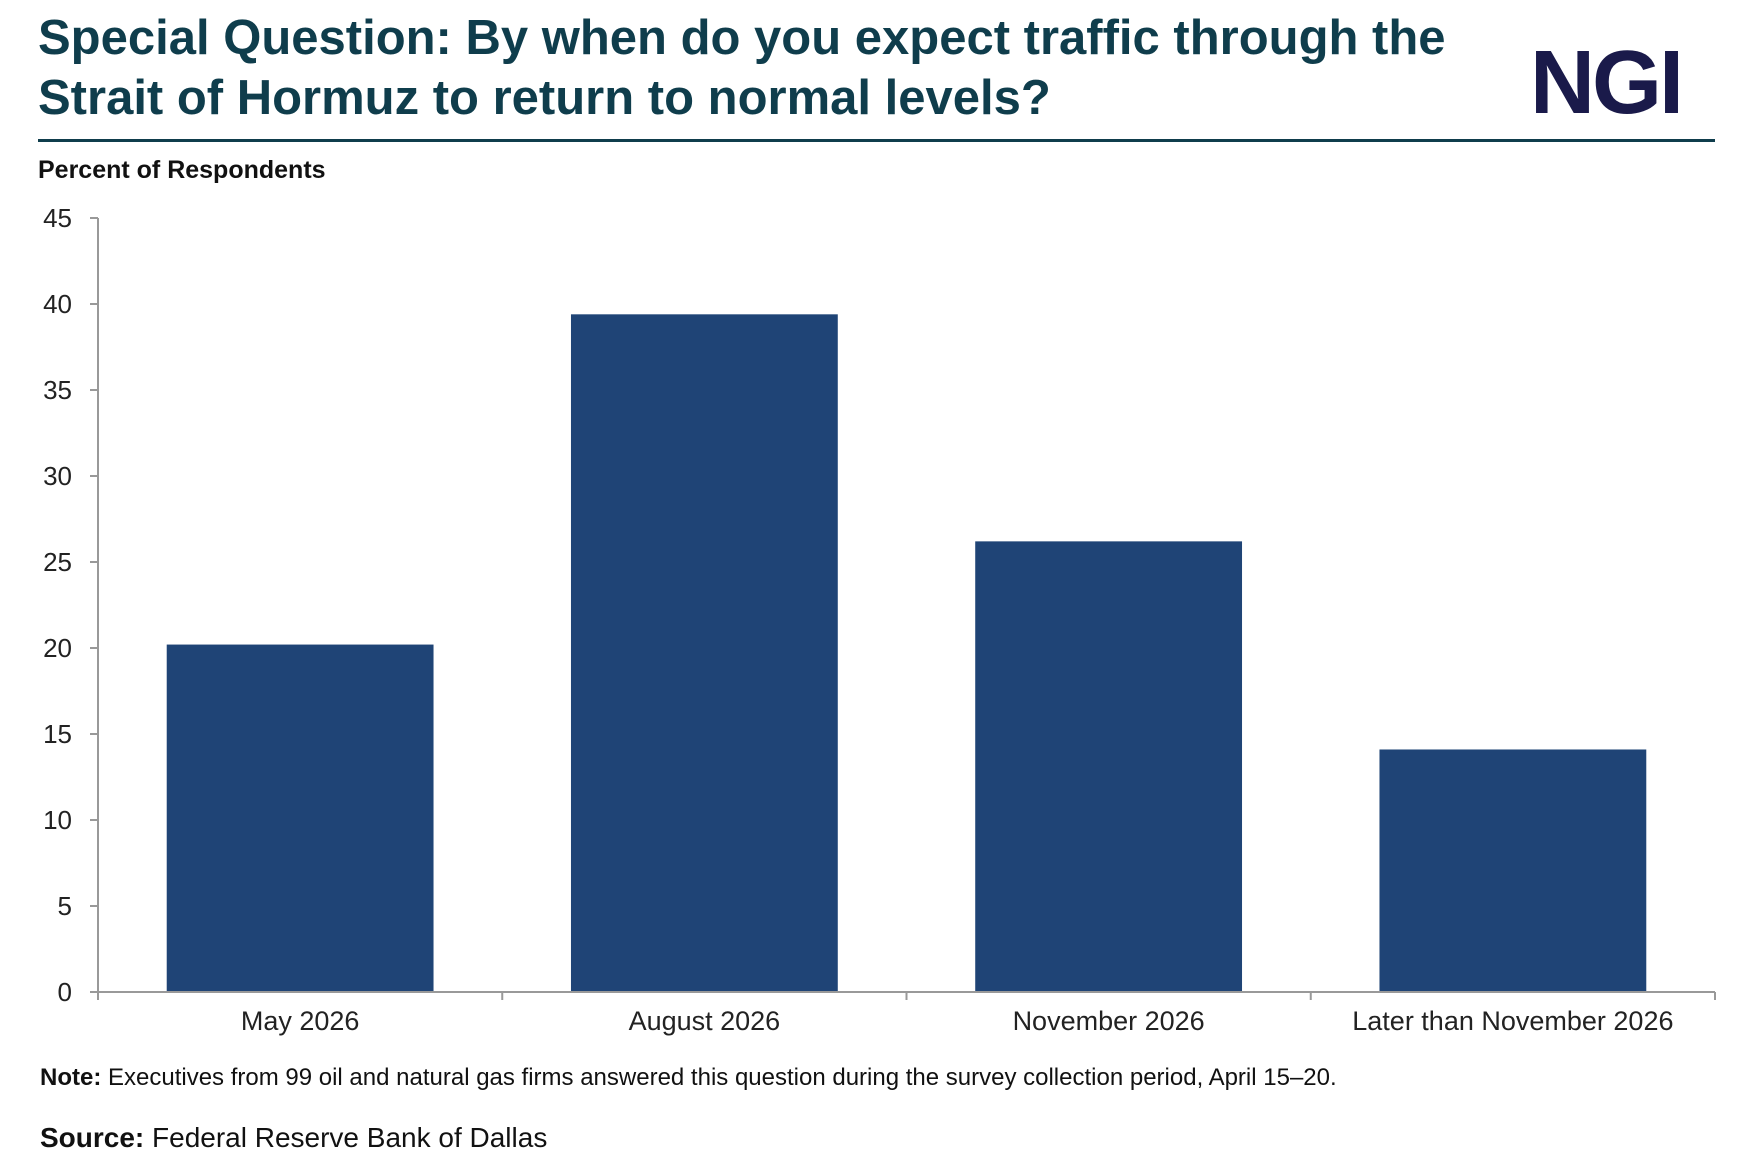 Image resolution: width=1748 pixels, height=1165 pixels. Describe the element at coordinates (1109, 1021) in the screenshot. I see `x-tick-label: November 2026` at that location.